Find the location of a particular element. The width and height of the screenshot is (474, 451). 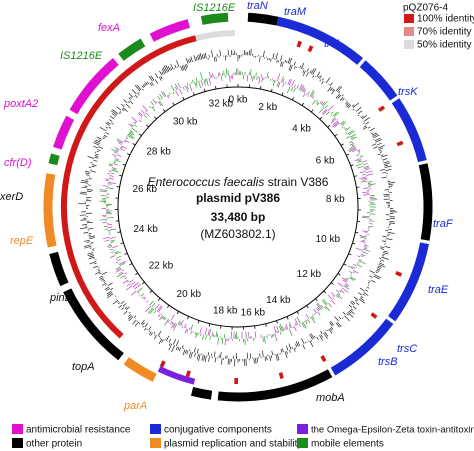

identity-legend-item: 70% identity is located at coordinates (444, 32).